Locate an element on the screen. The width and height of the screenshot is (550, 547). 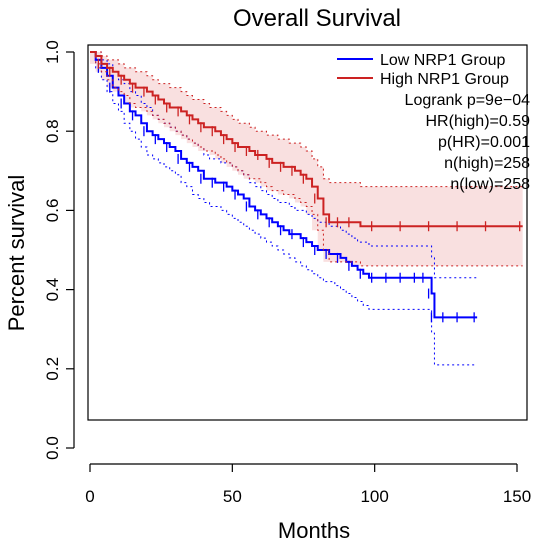
y-tick-label: 0.6 is located at coordinates (52, 211).